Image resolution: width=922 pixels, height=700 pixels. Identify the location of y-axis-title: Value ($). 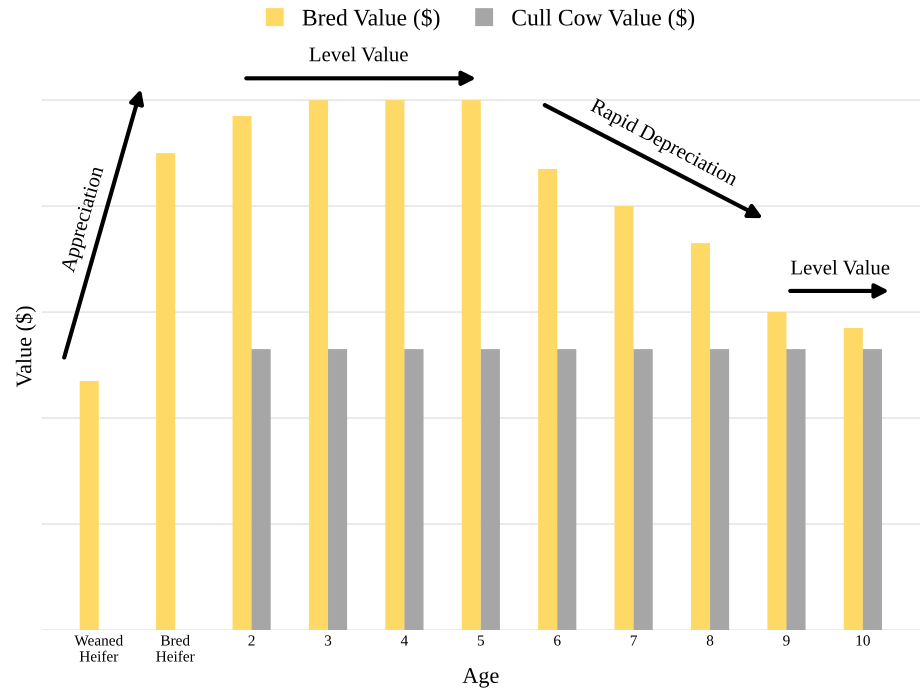
(25, 347).